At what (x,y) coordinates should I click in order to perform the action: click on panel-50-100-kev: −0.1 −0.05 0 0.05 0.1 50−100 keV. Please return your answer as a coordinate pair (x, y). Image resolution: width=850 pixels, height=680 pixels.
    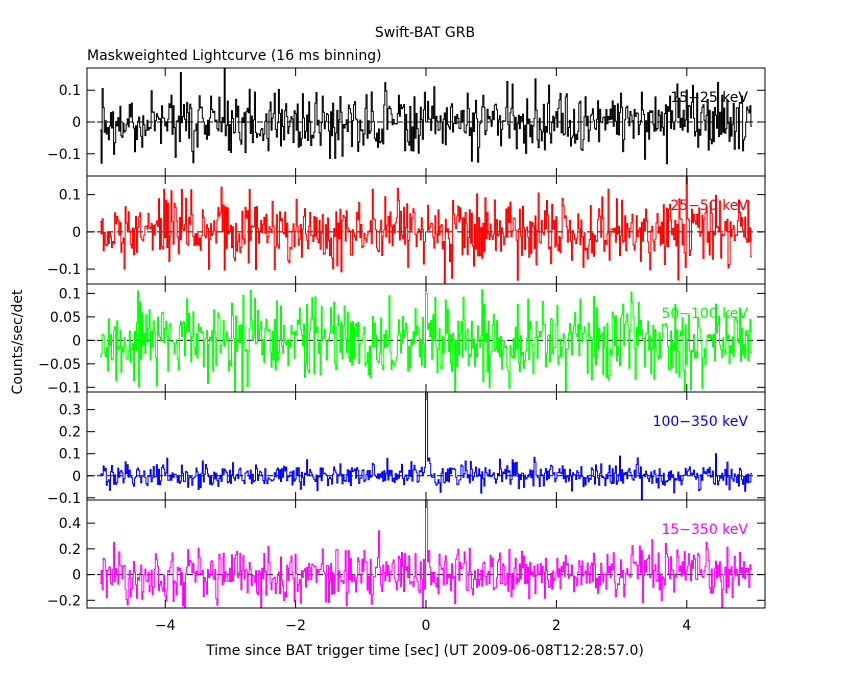
    Looking at the image, I should click on (402, 339).